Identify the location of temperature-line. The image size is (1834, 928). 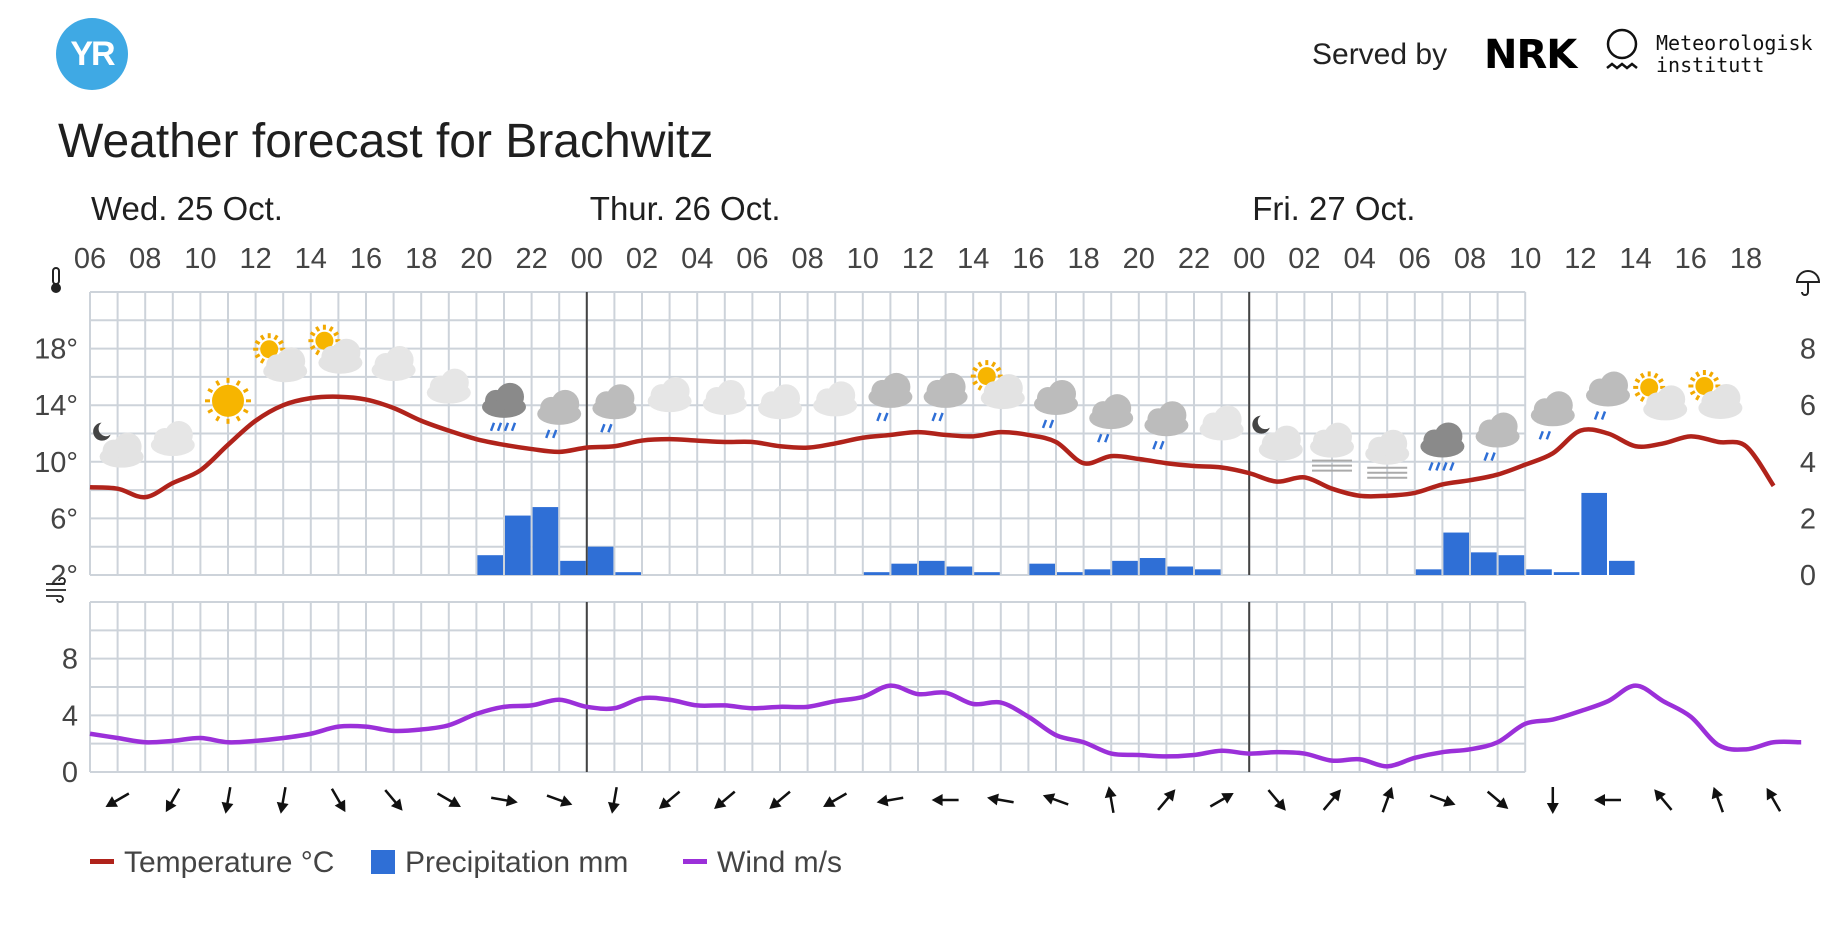
(932, 447).